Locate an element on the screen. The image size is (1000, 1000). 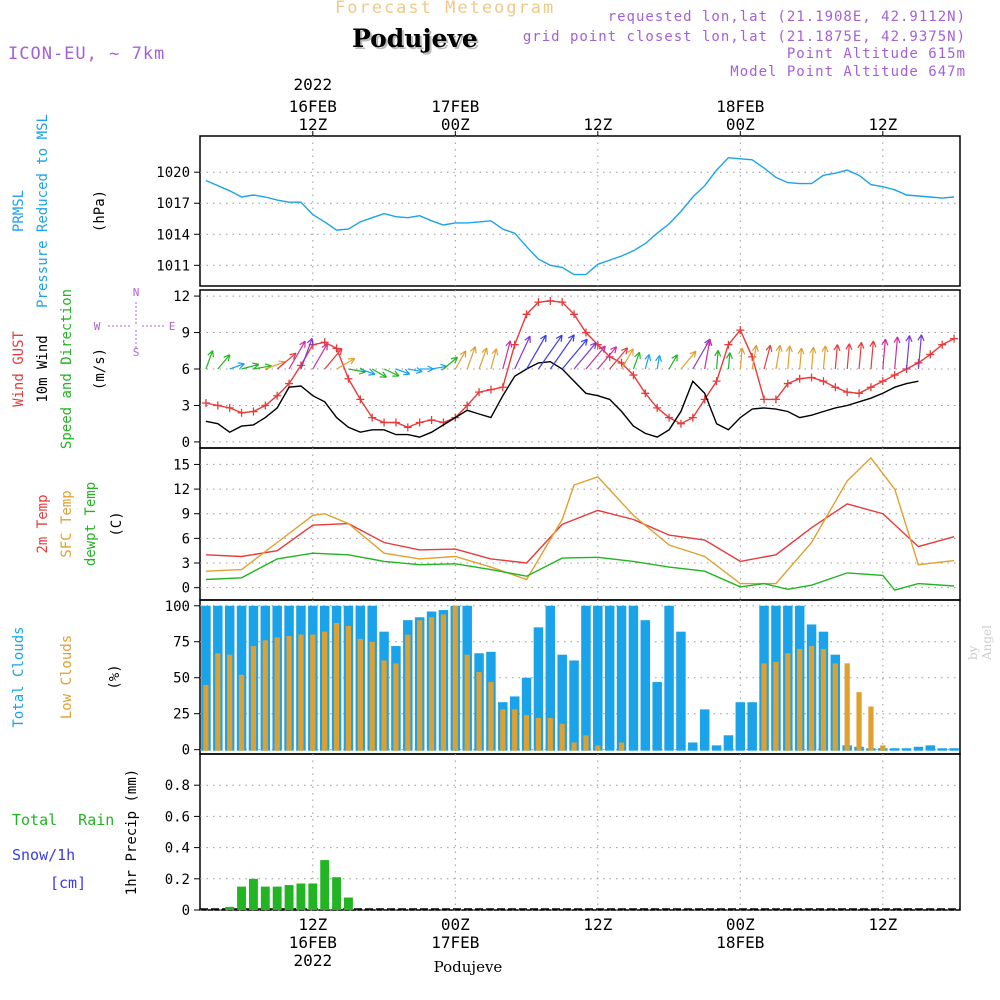
model-name: ICON-EU, ~ 7km is located at coordinates (87, 54).